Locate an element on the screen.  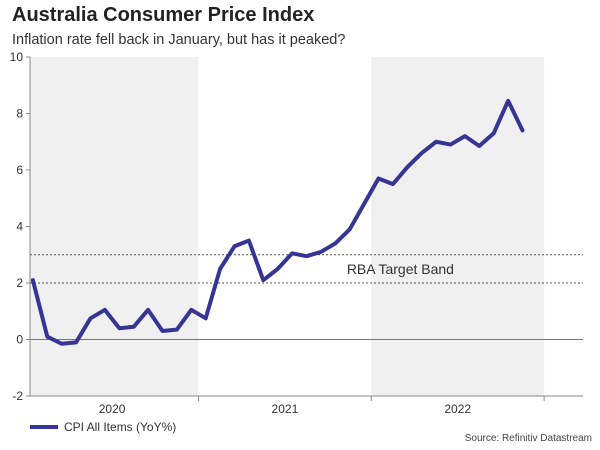
y-tick-label-8: 8 is located at coordinates (19, 114).